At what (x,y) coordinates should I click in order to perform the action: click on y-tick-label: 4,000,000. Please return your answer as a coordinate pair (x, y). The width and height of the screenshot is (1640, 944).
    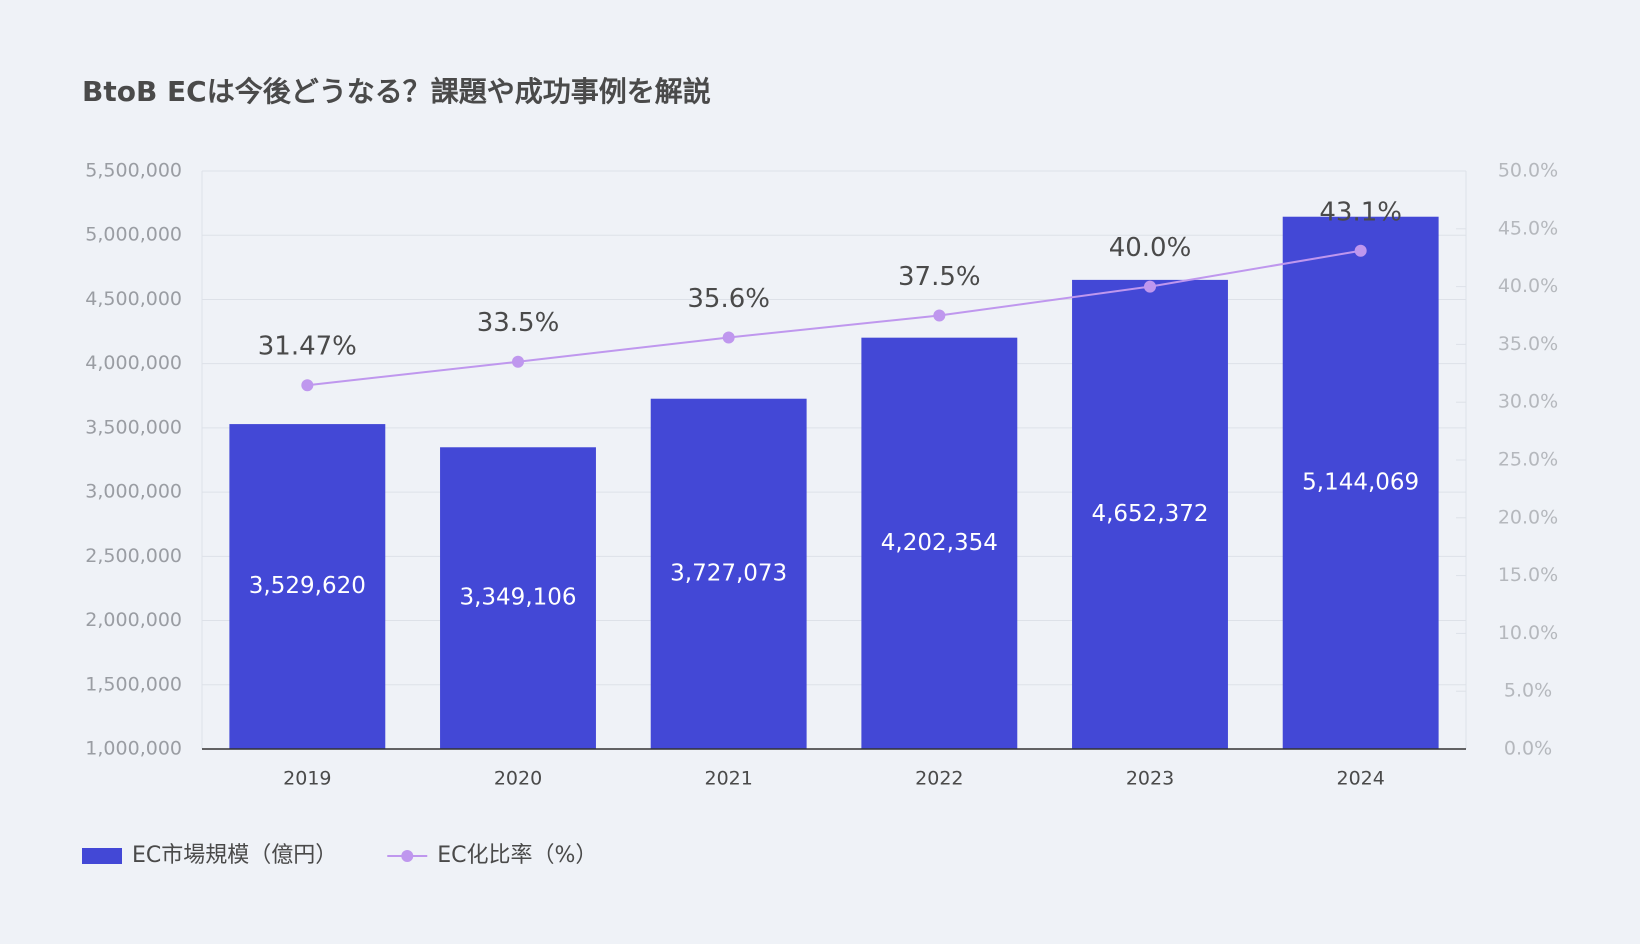
    Looking at the image, I should click on (133, 363).